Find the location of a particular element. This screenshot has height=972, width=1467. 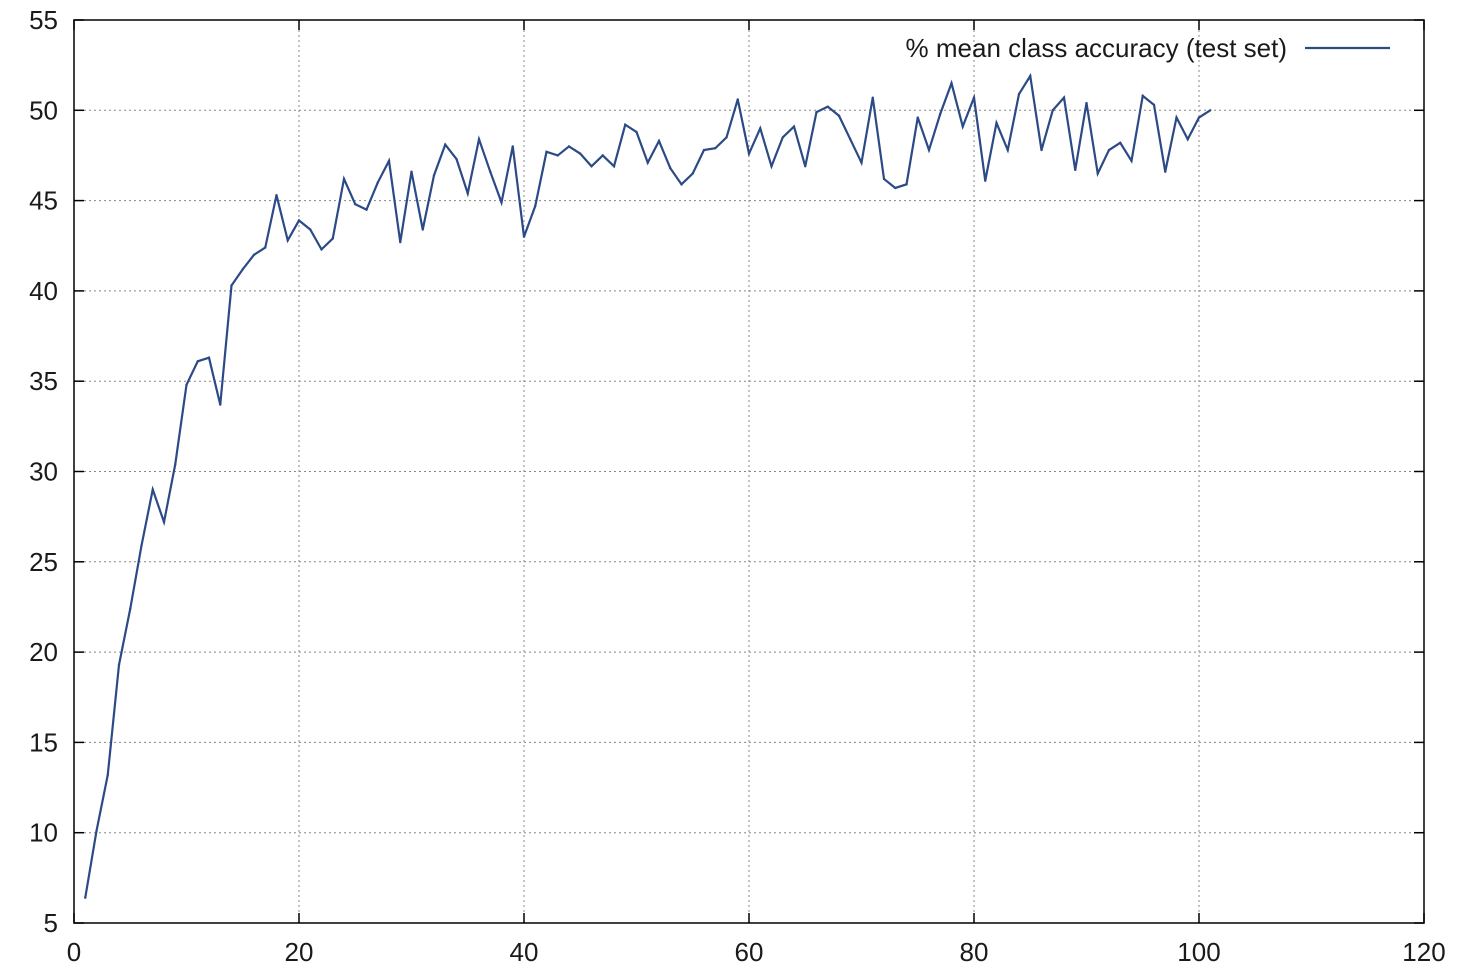

x-tick-label: 120 is located at coordinates (1423, 952).